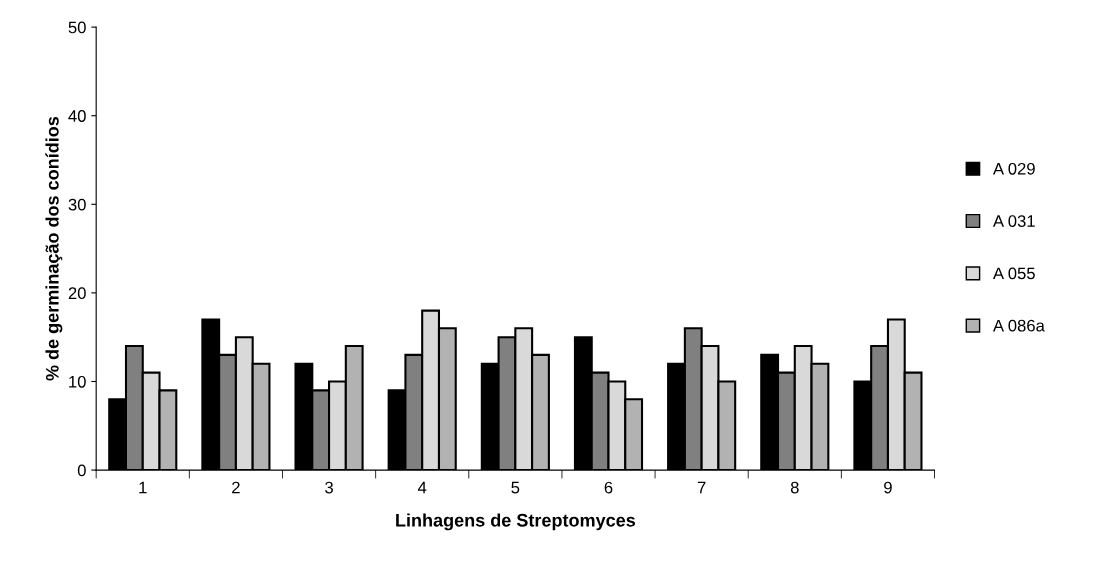 The width and height of the screenshot is (1093, 565). Describe the element at coordinates (516, 522) in the screenshot. I see `x-axis-title: Linhagens de Streptomyces` at that location.